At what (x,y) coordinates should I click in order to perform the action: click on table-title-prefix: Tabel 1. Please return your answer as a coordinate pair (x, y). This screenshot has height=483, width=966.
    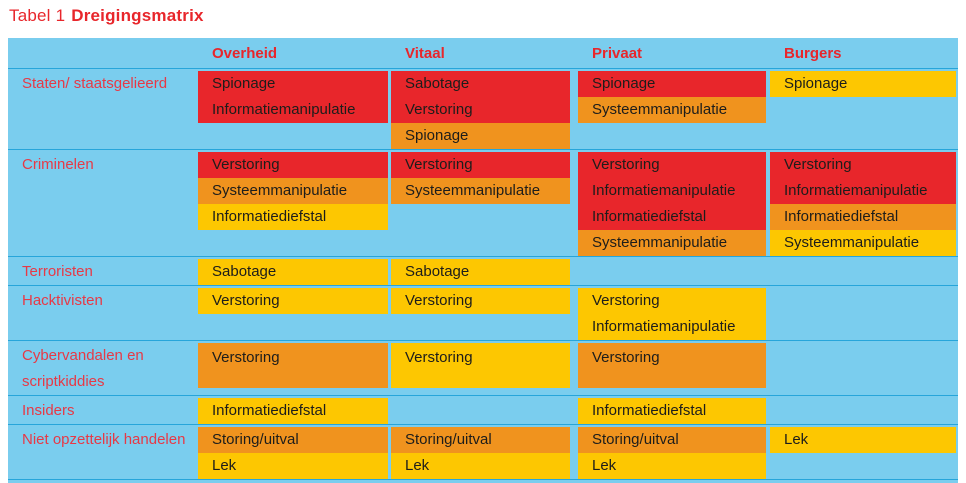
    Looking at the image, I should click on (37, 15).